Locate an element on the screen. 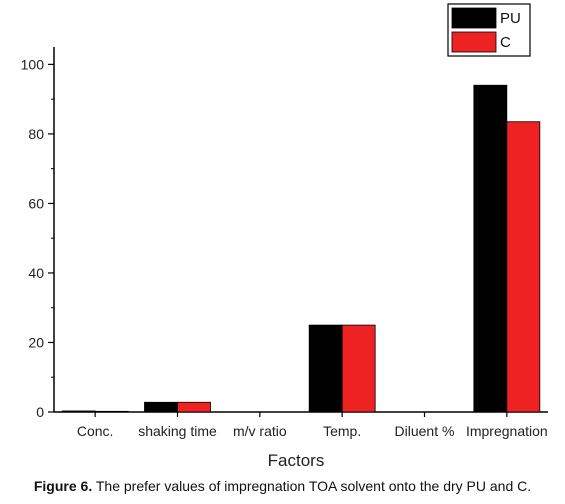 This screenshot has width=565, height=504. legend: PU C is located at coordinates (489, 30).